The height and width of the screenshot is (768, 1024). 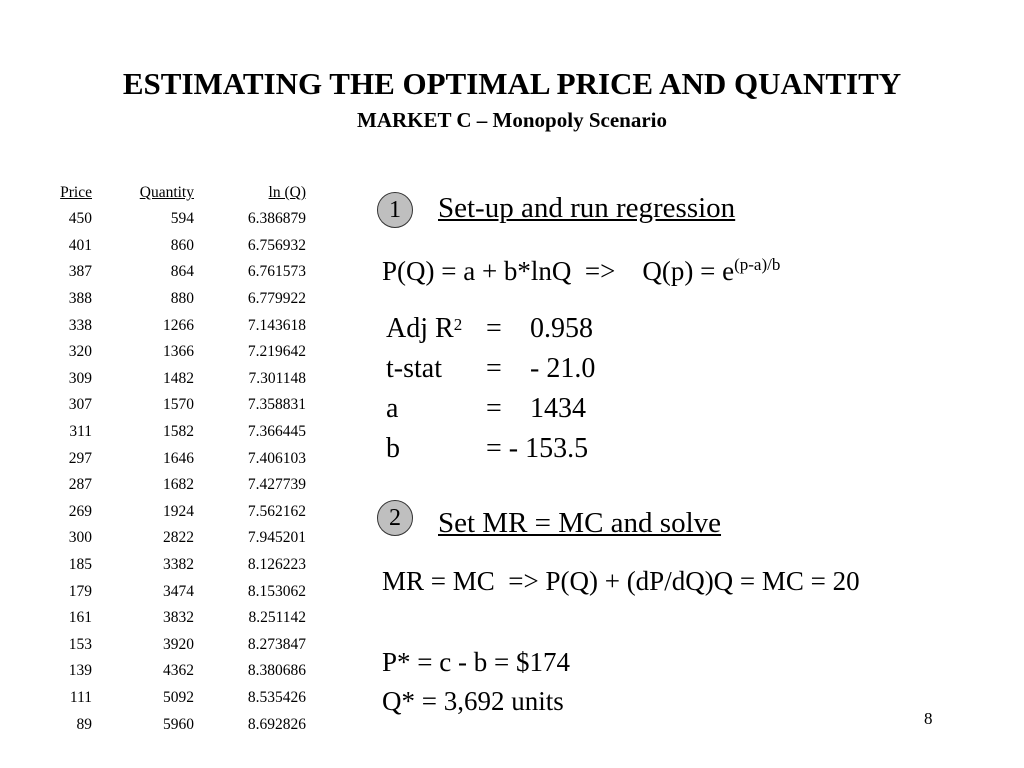 I want to click on stat-value: 1434, so click(x=558, y=408).